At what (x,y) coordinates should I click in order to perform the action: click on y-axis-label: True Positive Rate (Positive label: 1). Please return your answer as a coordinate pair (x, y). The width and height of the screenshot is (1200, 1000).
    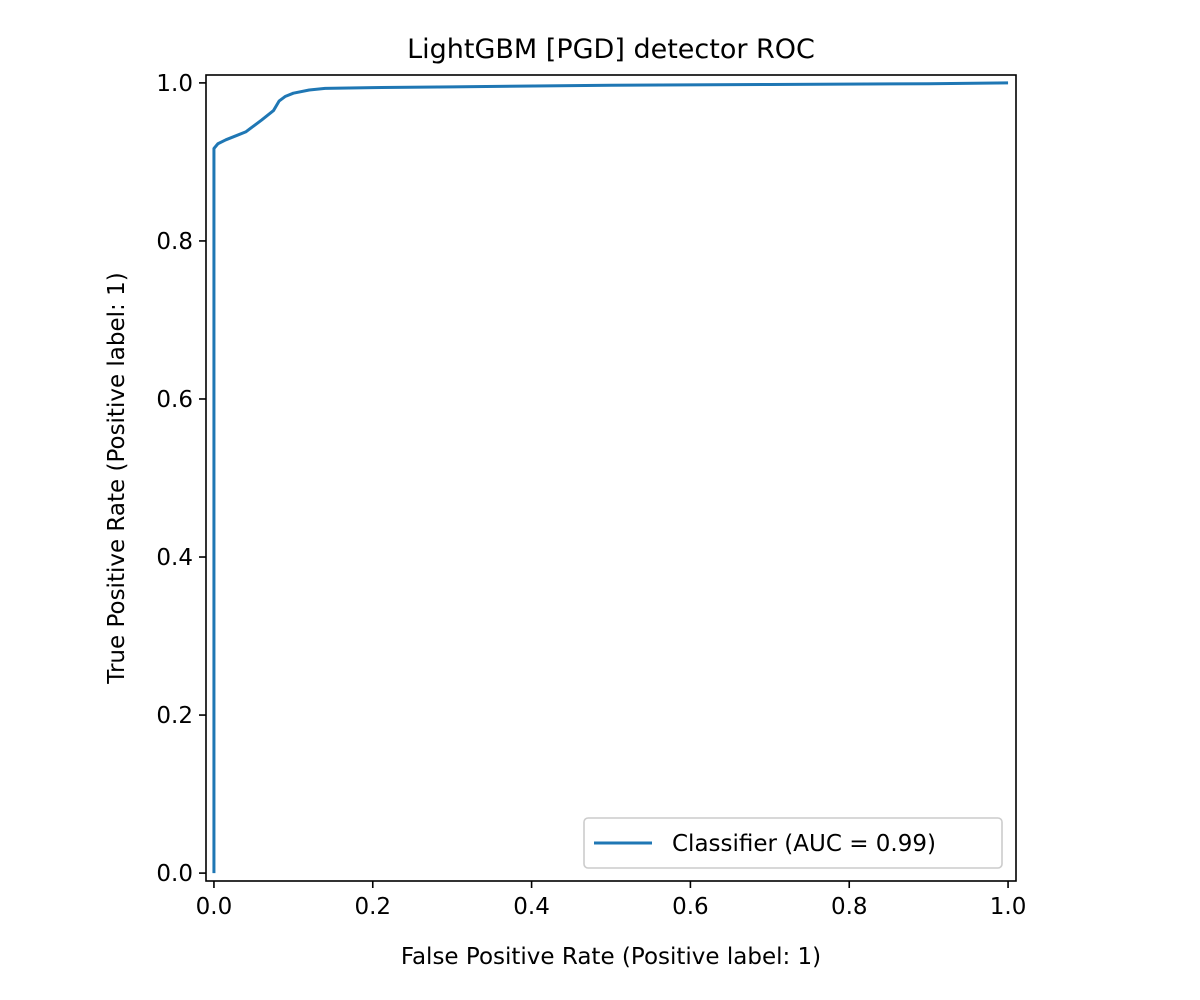
    Looking at the image, I should click on (117, 478).